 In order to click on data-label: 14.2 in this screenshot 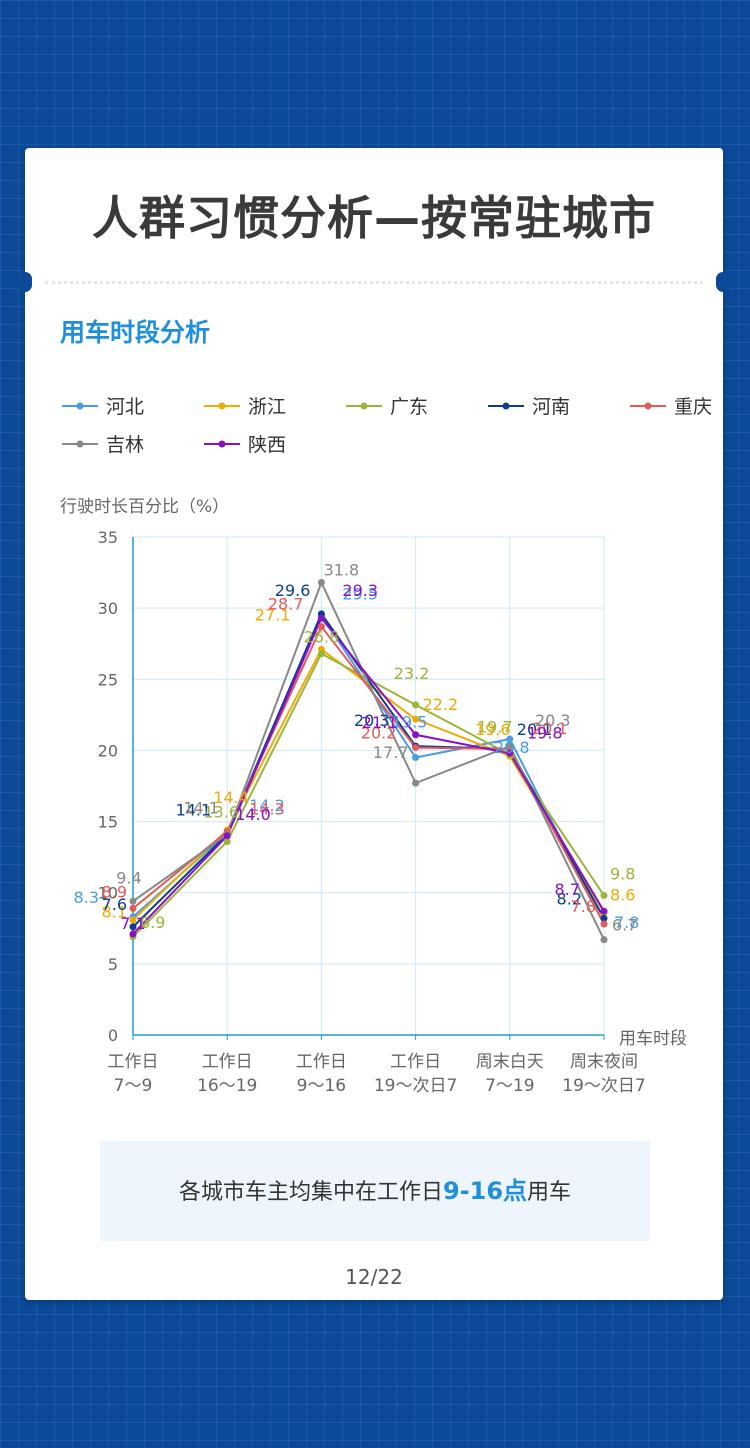, I will do `click(267, 805)`.